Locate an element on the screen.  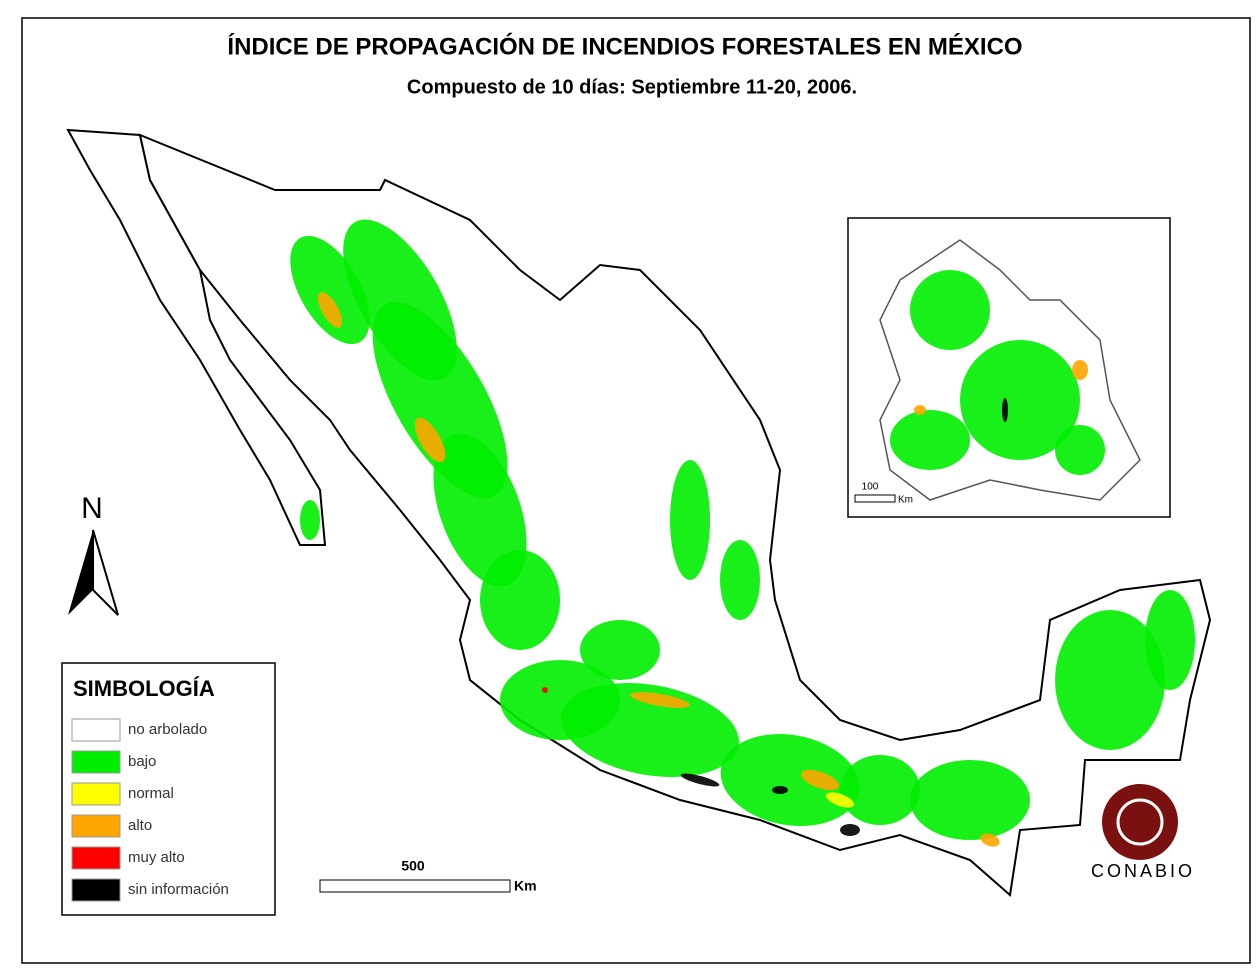
logo: CONABIO is located at coordinates (1143, 832).